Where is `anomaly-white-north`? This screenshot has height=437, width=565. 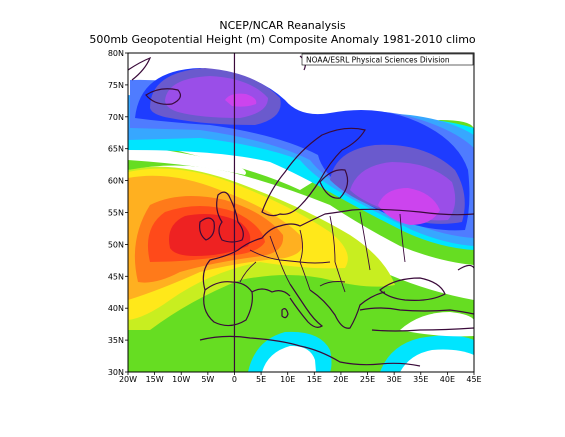
anomaly-white-north is located at coordinates (187, 160).